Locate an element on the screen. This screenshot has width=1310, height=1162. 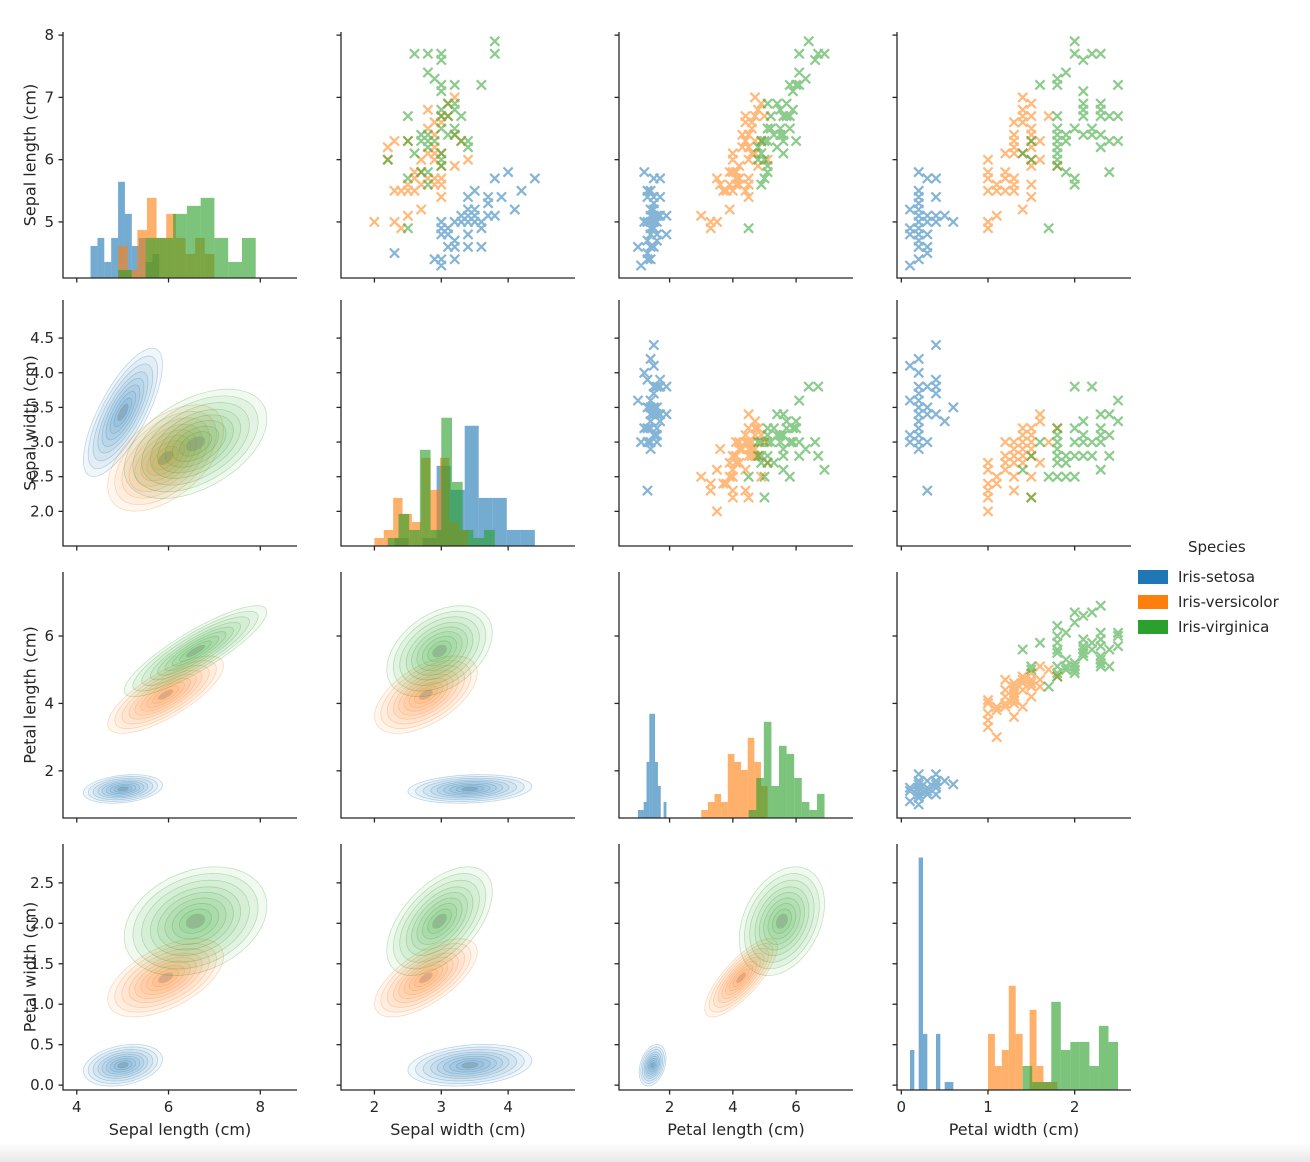
svg-text: 4.5 is located at coordinates (42, 338).